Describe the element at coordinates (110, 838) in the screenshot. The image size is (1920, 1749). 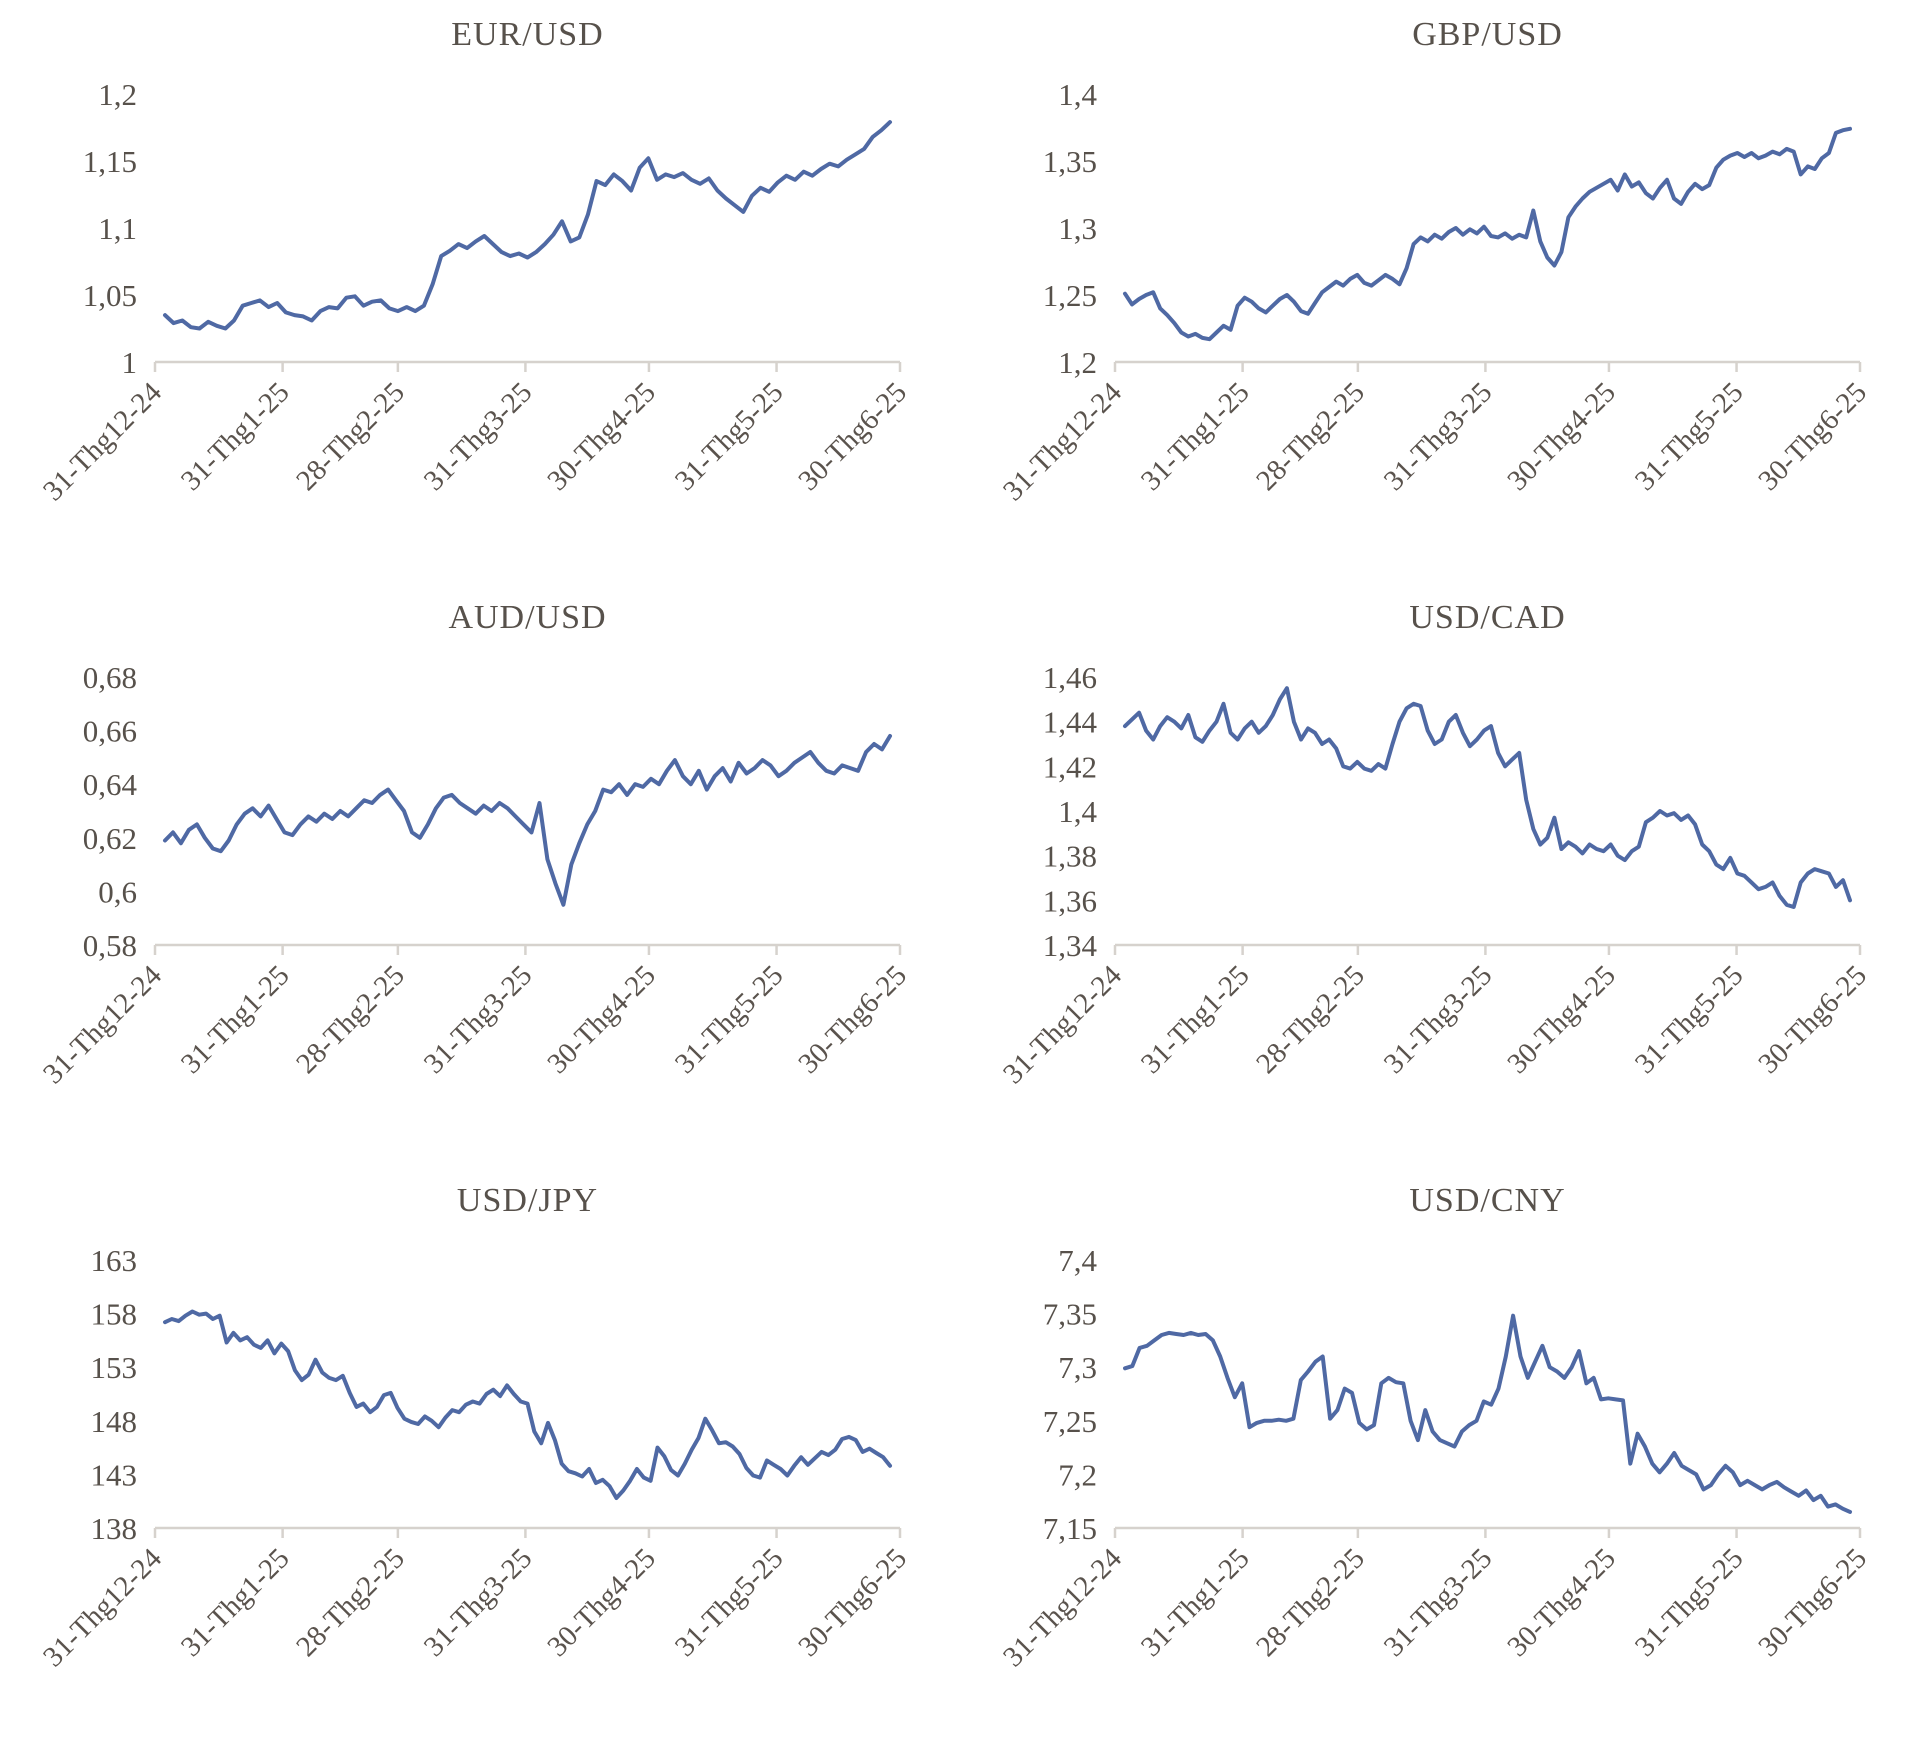
I see `y-axis-label: 0,62` at that location.